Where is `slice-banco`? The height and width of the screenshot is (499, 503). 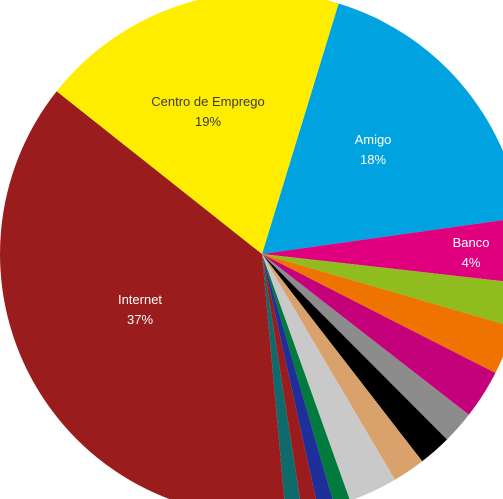 slice-banco is located at coordinates (382, 251).